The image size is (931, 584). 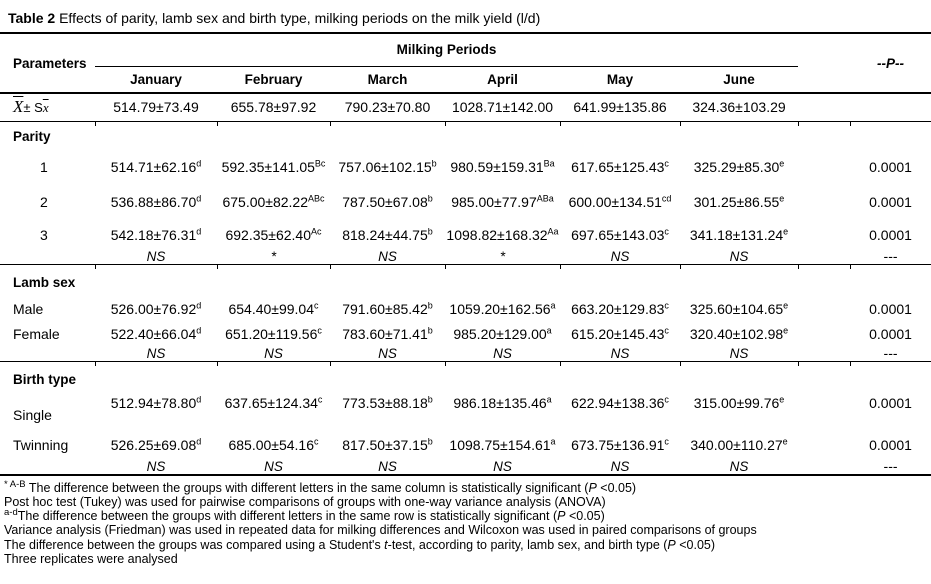 I want to click on row-label-empty, so click(x=47, y=354).